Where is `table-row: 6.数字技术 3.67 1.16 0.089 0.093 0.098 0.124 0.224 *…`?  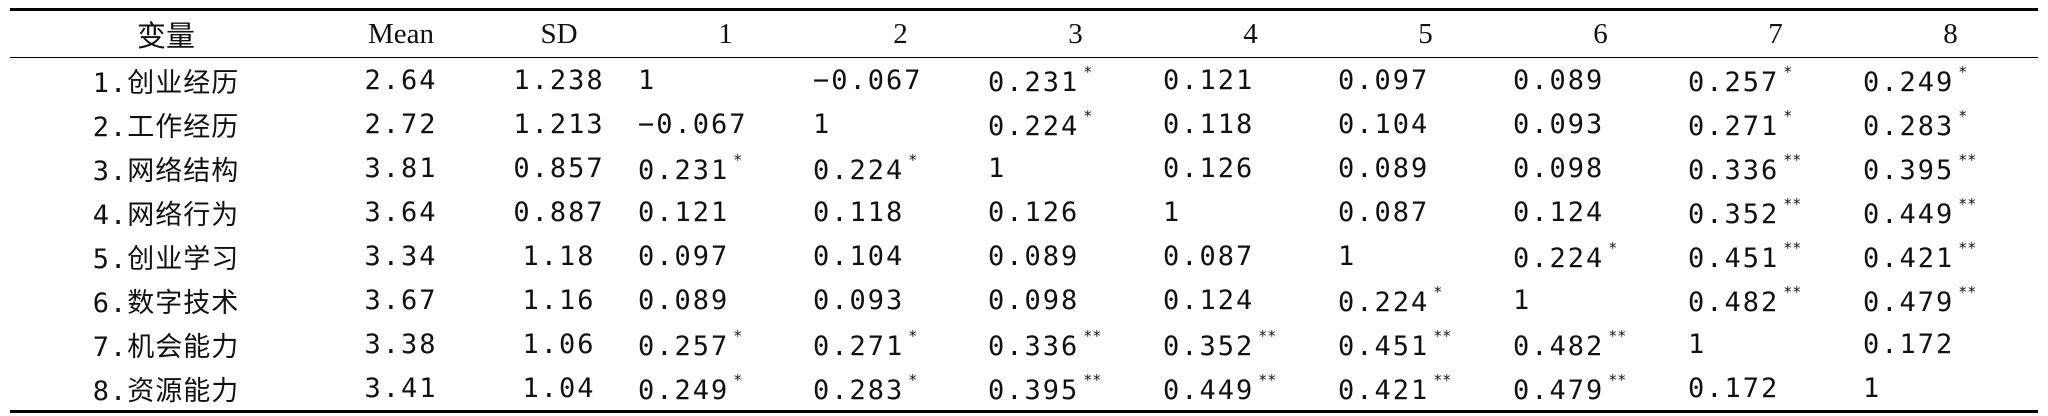 table-row: 6.数字技术 3.67 1.16 0.089 0.093 0.098 0.124 0.224 *… is located at coordinates (1024, 300).